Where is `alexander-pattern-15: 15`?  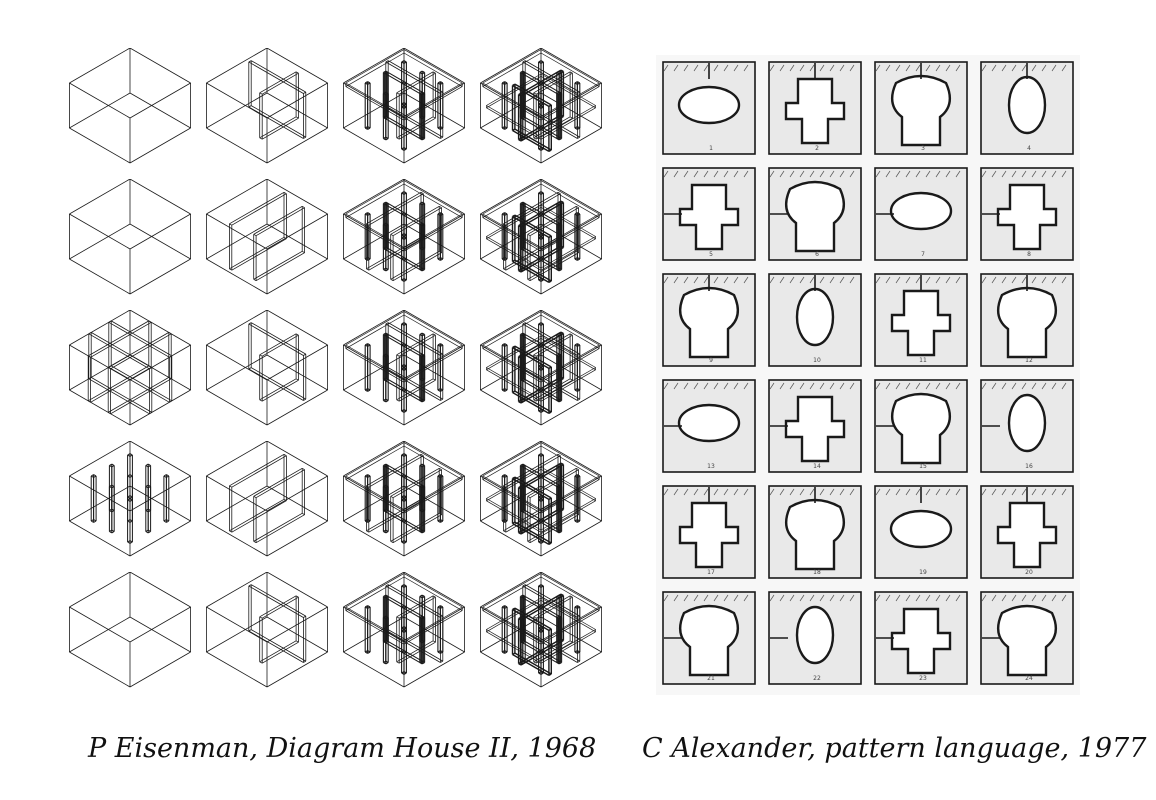 alexander-pattern-15: 15 is located at coordinates (921, 426).